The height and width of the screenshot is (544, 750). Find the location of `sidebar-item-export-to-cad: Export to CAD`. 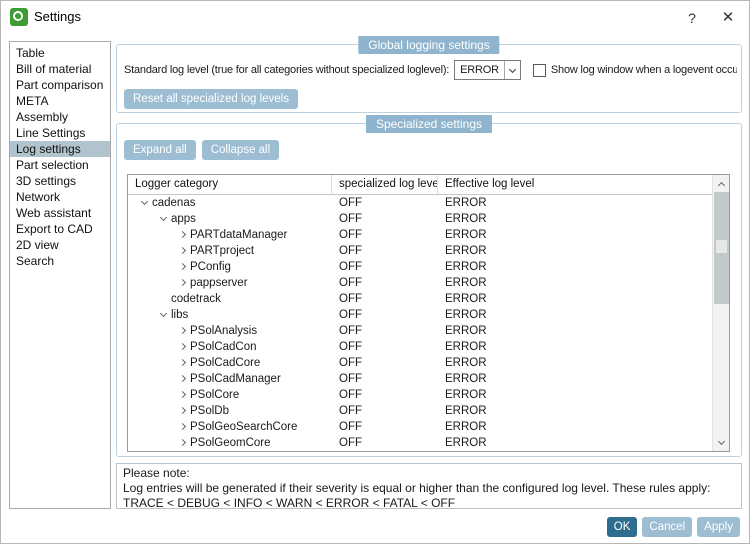

sidebar-item-export-to-cad: Export to CAD is located at coordinates (54, 229).